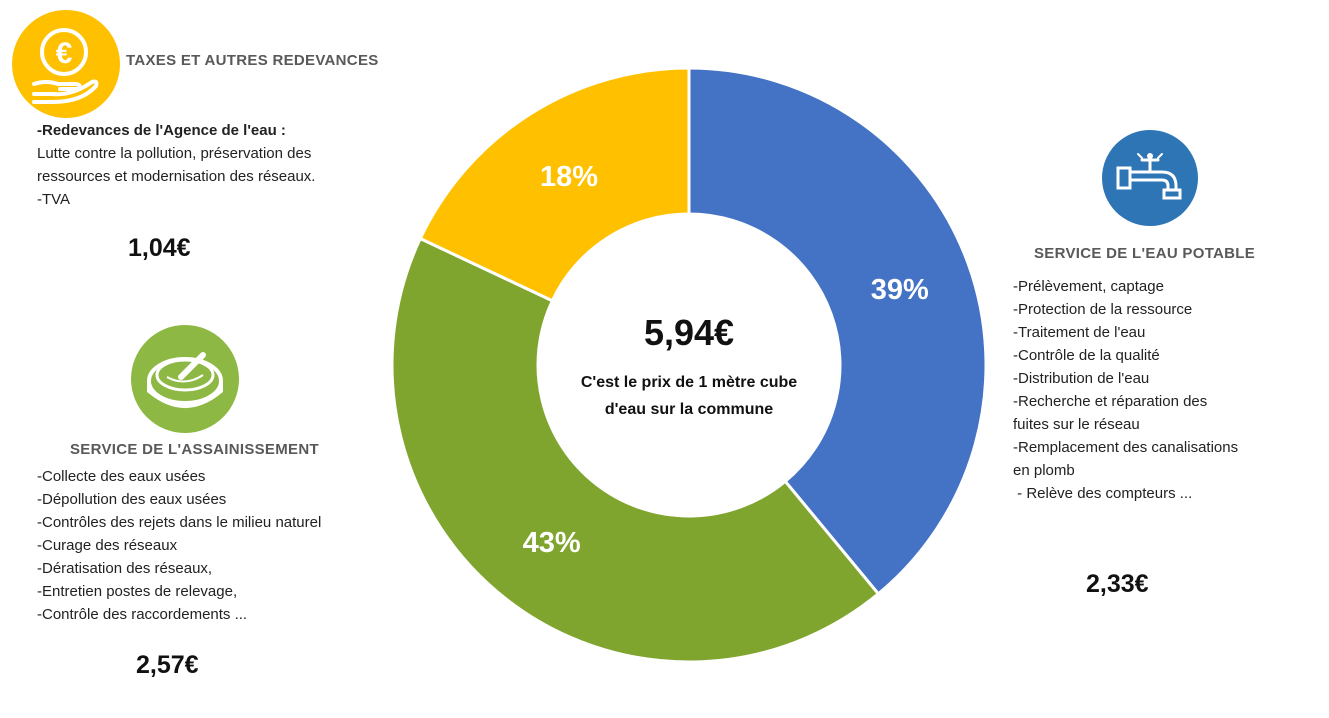 The height and width of the screenshot is (718, 1329). What do you see at coordinates (1088, 286) in the screenshot?
I see `eau-potable-line: -Prélèvement, captage` at bounding box center [1088, 286].